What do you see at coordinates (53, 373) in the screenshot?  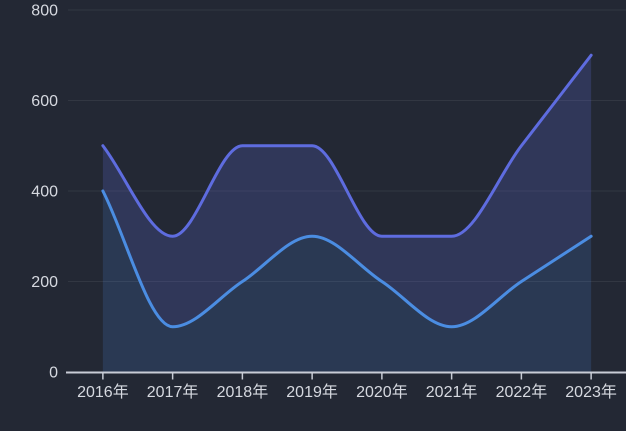 I see `y-axis-label: 0` at bounding box center [53, 373].